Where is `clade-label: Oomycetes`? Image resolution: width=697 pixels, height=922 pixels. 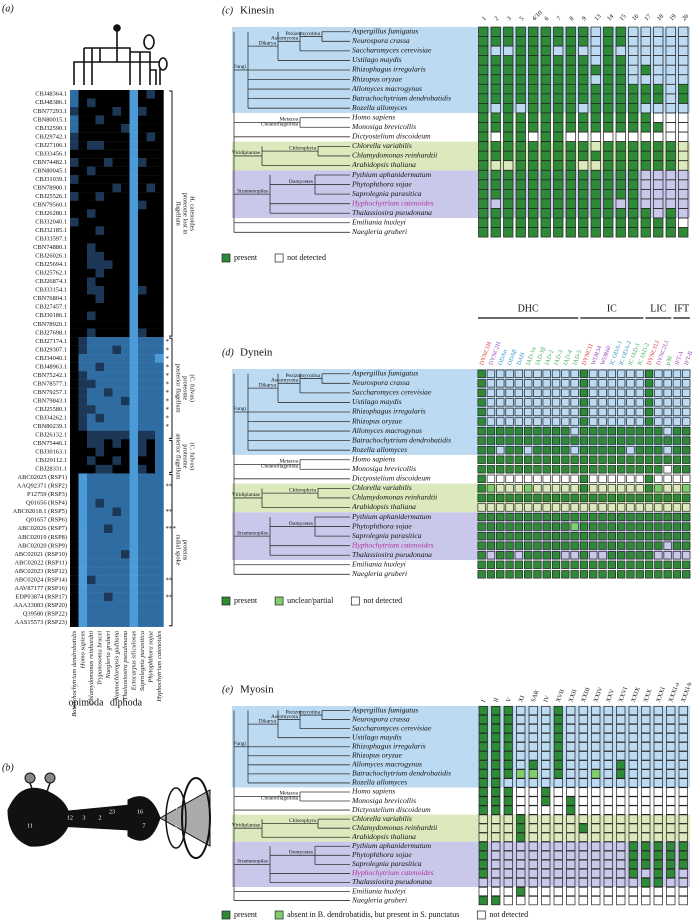
clade-label: Oomycetes is located at coordinates (301, 524).